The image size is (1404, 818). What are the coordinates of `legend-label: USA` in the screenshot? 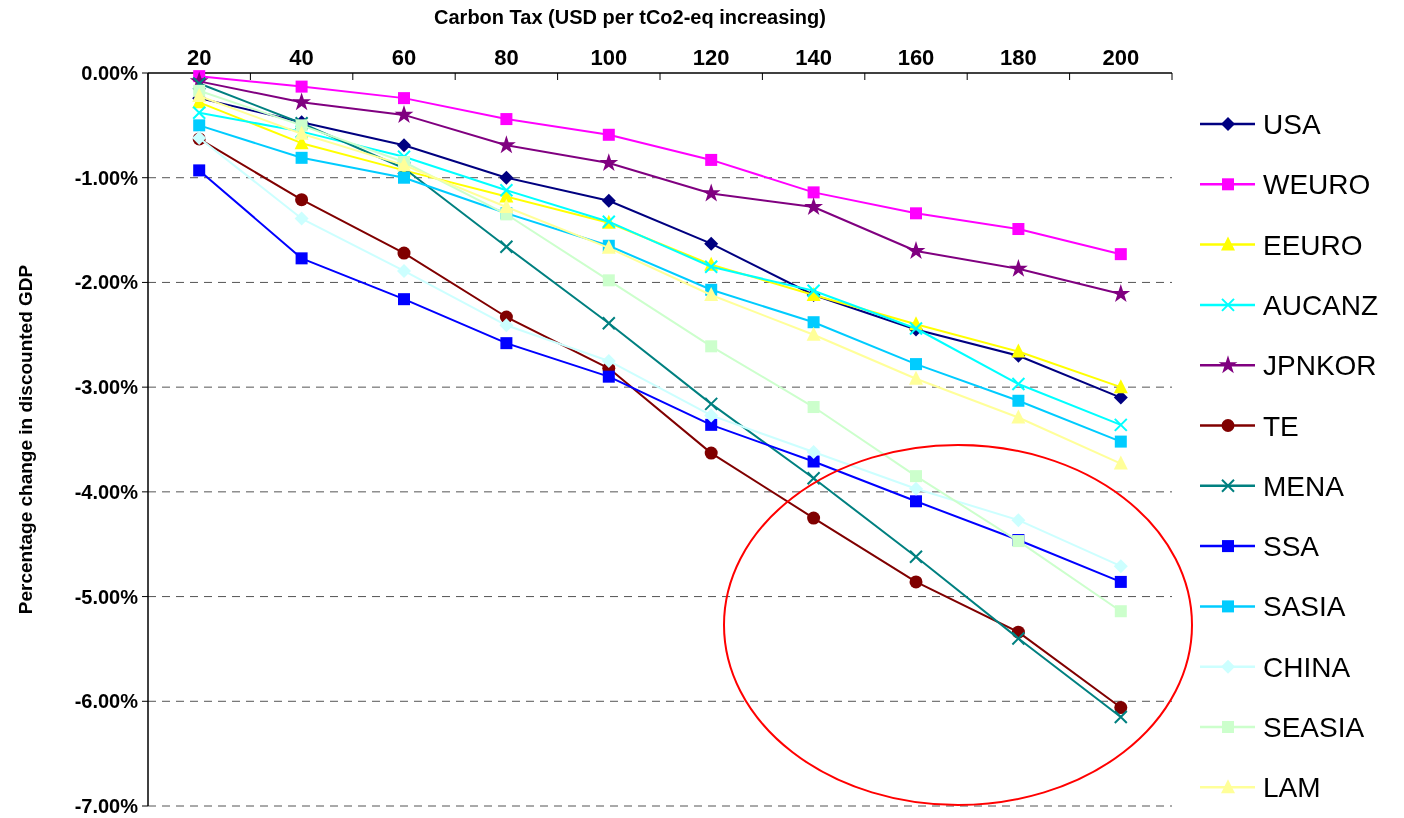 It's located at (1292, 124).